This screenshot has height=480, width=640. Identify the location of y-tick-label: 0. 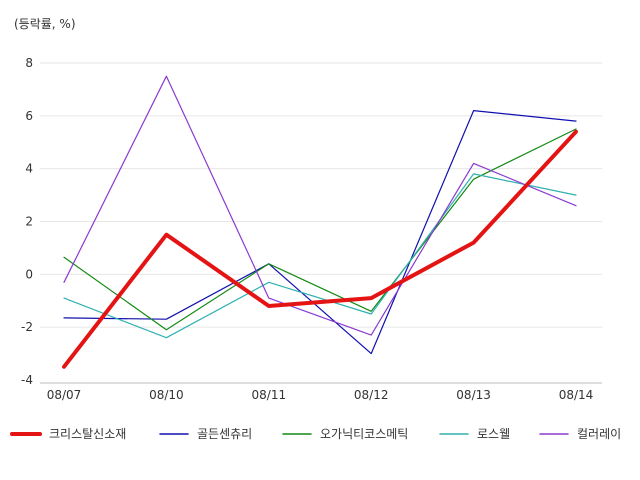
(29, 274).